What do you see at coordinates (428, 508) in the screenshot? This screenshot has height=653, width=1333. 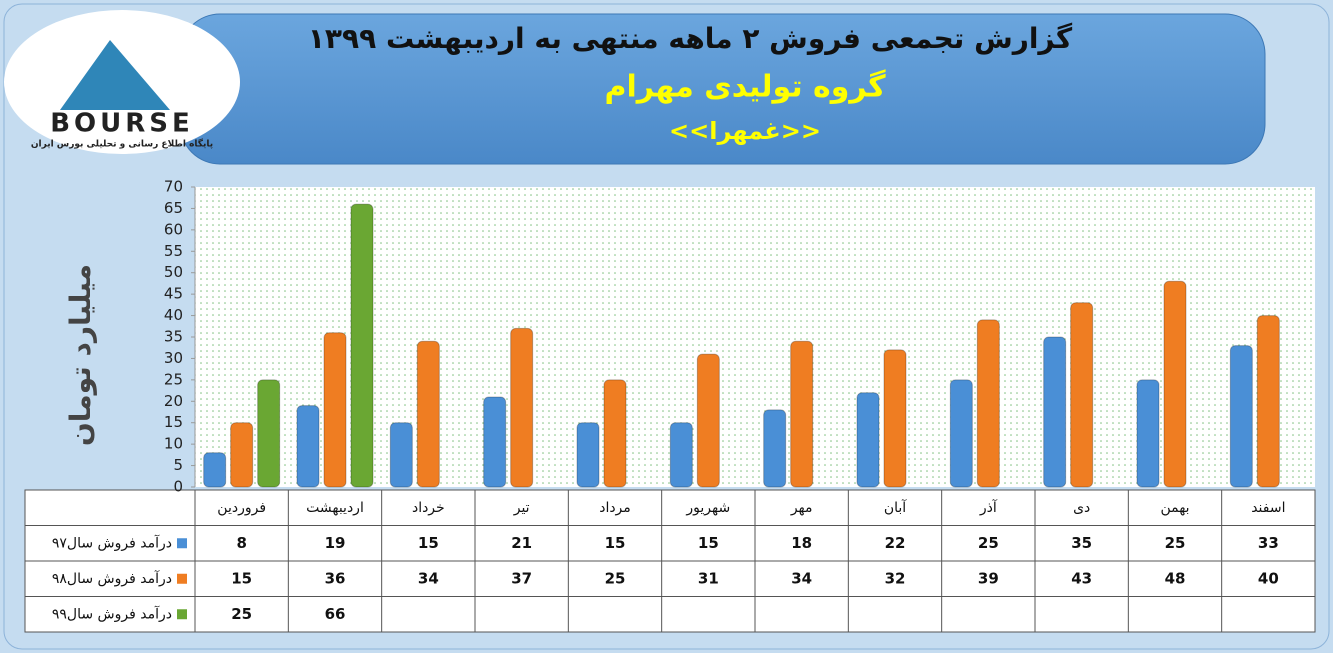 I see `x-tick-label: خرداد` at bounding box center [428, 508].